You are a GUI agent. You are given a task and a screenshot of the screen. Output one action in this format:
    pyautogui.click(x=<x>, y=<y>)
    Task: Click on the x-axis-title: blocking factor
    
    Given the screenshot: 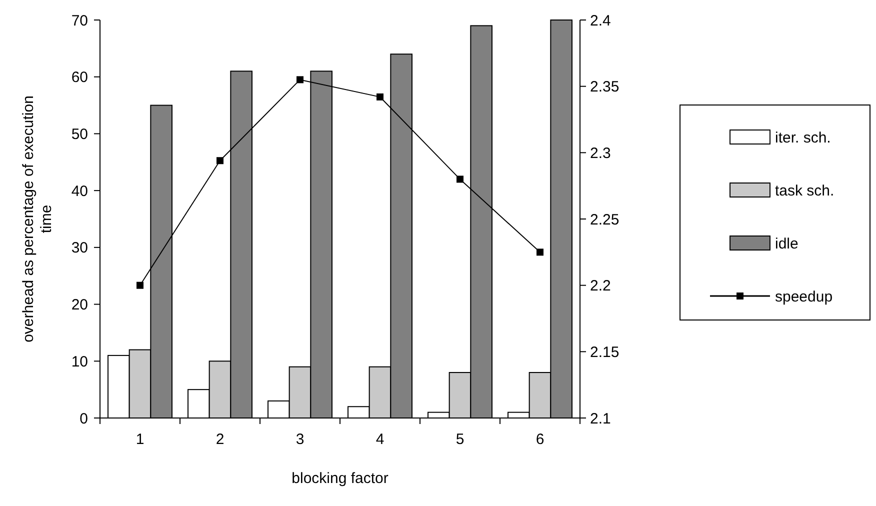 What is the action you would take?
    pyautogui.click(x=340, y=478)
    